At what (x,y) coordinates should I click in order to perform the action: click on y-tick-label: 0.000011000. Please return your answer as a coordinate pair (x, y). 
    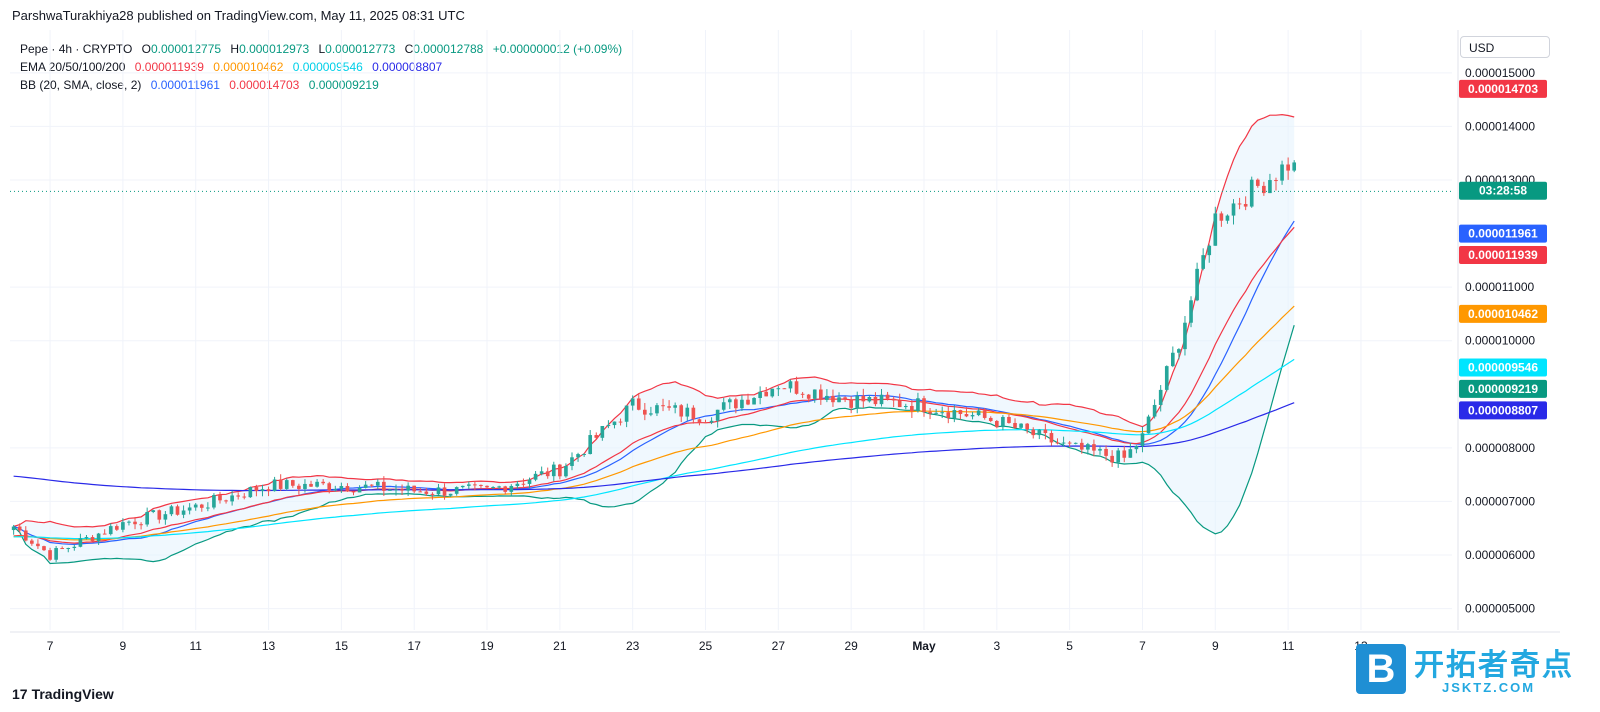
    Looking at the image, I should click on (1500, 287).